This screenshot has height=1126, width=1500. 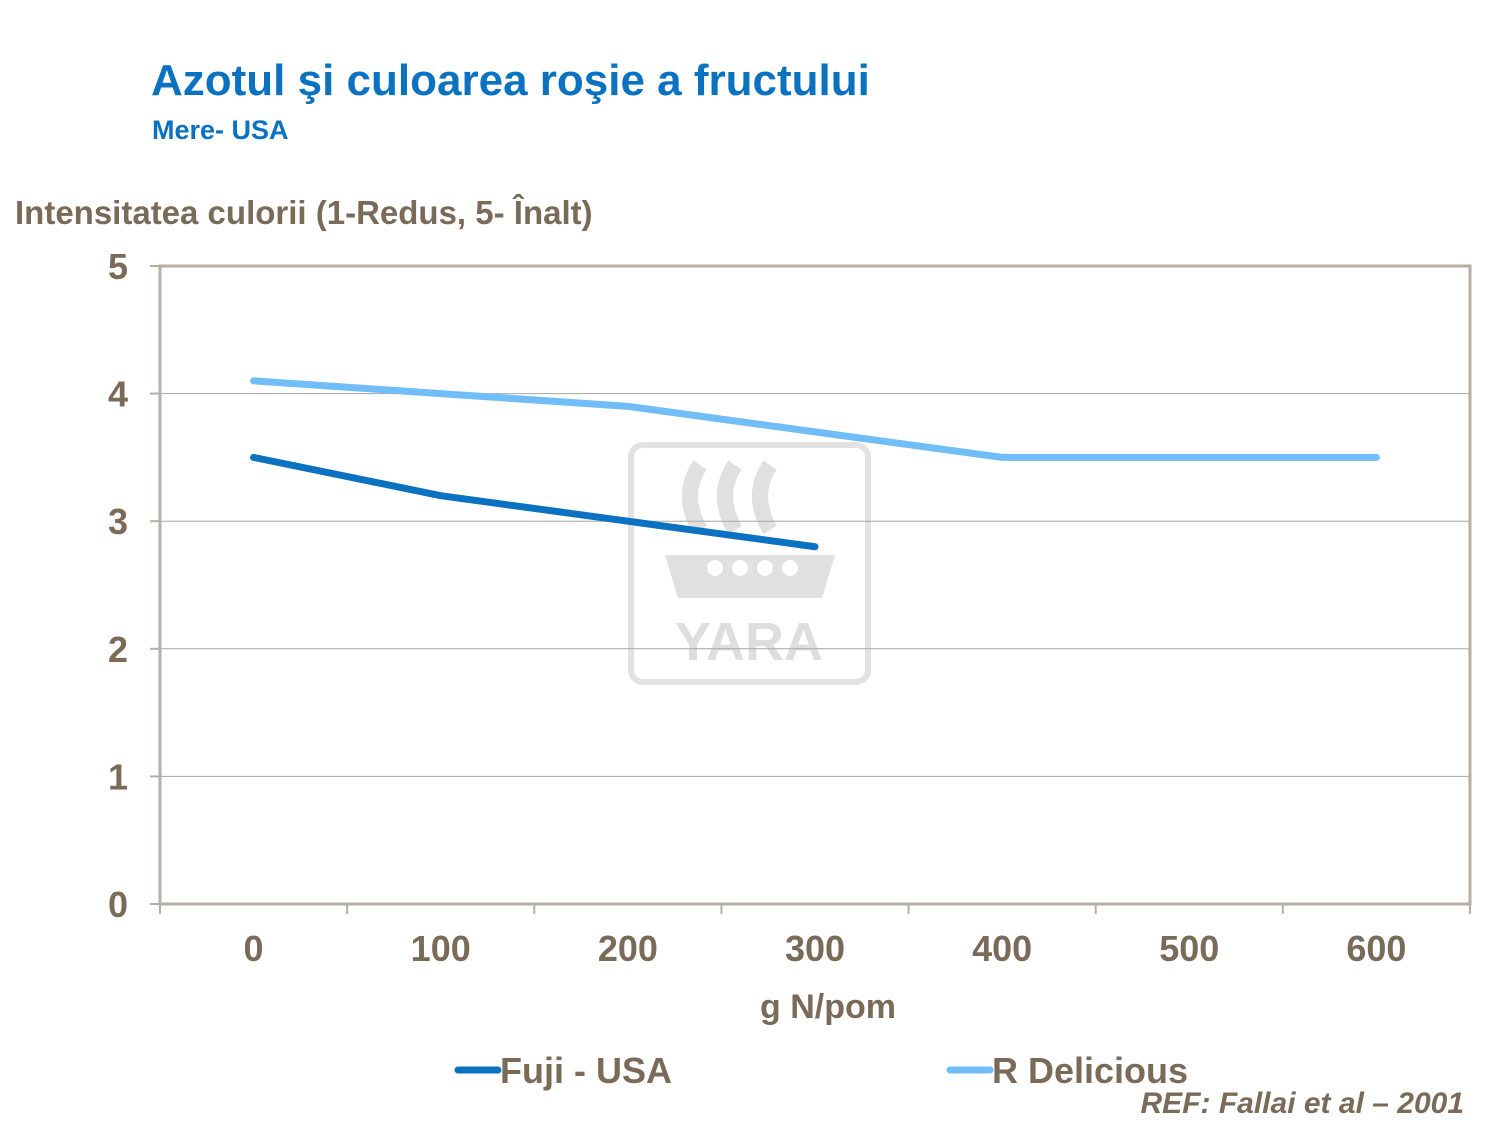 What do you see at coordinates (749, 563) in the screenshot?
I see `yara-logo-watermark: YARA` at bounding box center [749, 563].